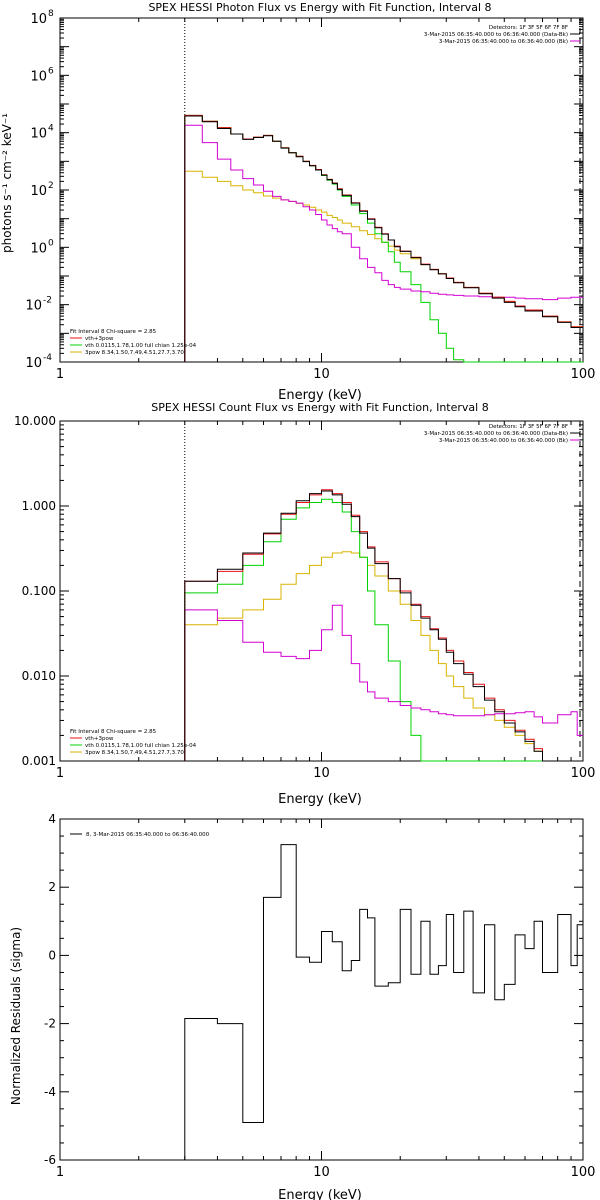  Describe the element at coordinates (39, 676) in the screenshot. I see `y-tick-label: 0.010` at that location.